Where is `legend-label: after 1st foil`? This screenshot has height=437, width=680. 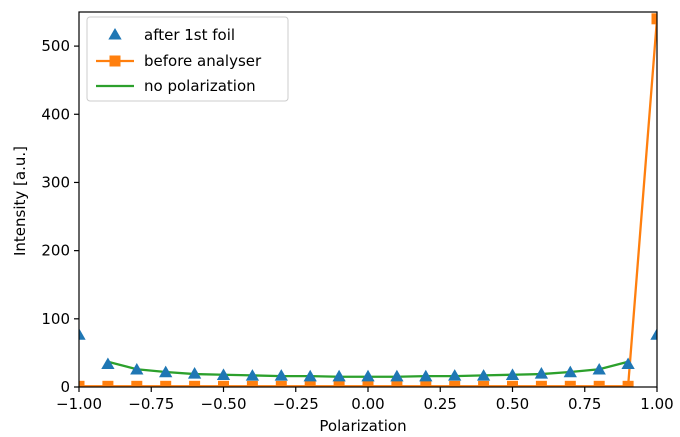
legend-label: after 1st foil is located at coordinates (189, 35).